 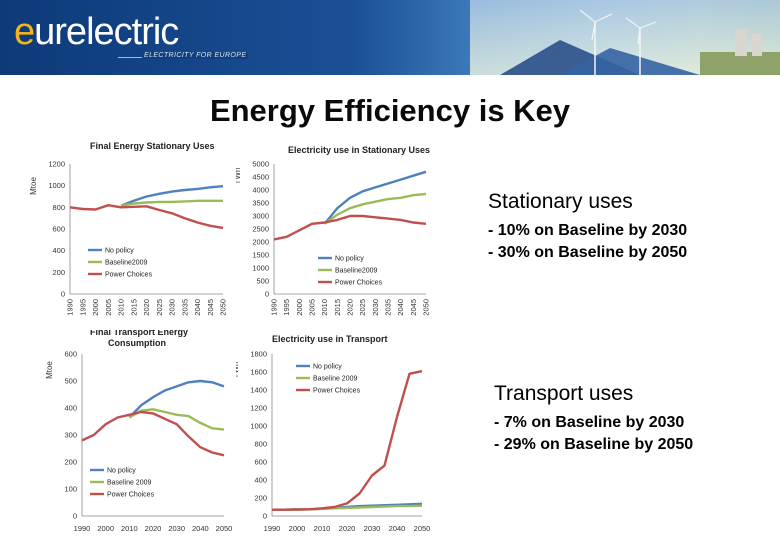 I want to click on eurelectric-logo: eurelectric, so click(x=96, y=32).